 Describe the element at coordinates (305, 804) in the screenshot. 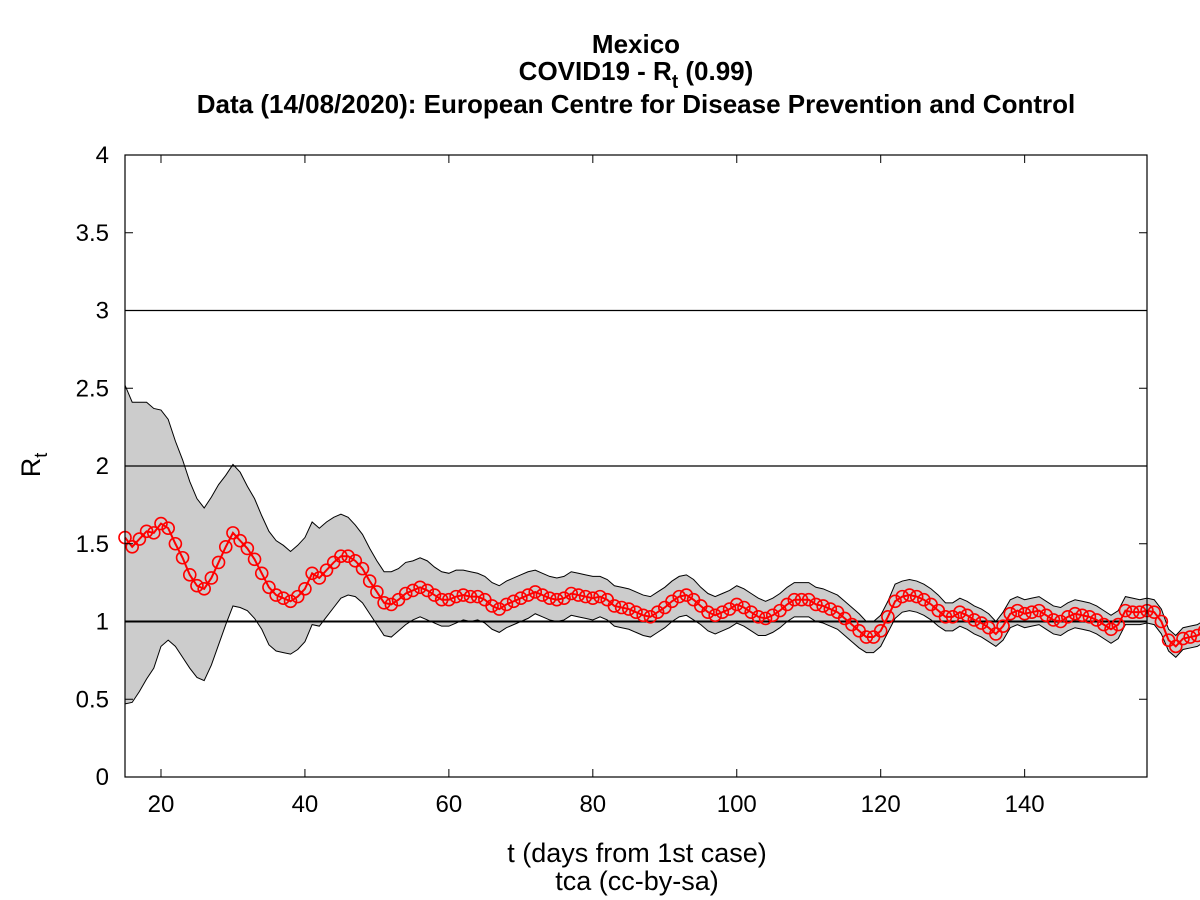

I see `x-tick-label: 40` at that location.